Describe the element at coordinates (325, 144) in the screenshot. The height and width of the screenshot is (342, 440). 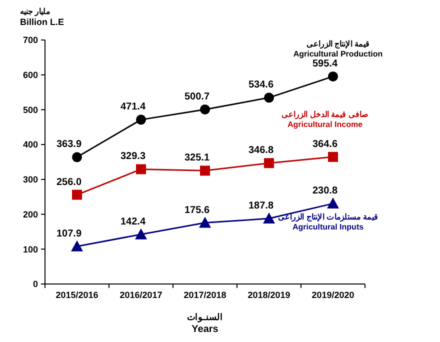
I see `data-label: 364.6` at that location.